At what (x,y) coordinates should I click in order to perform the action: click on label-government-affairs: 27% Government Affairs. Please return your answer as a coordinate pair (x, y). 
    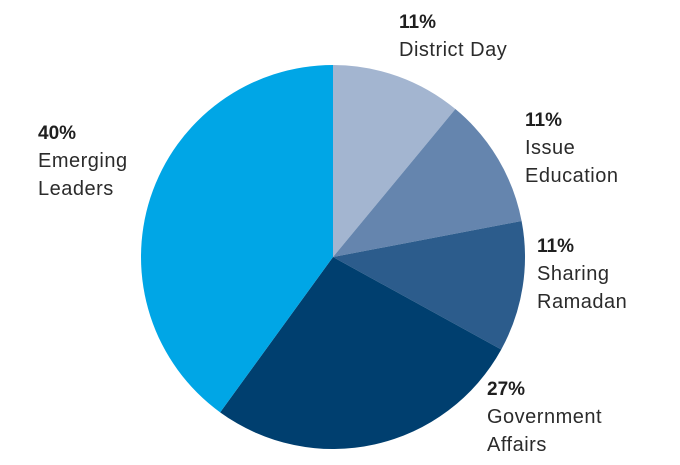
    Looking at the image, I should click on (544, 418).